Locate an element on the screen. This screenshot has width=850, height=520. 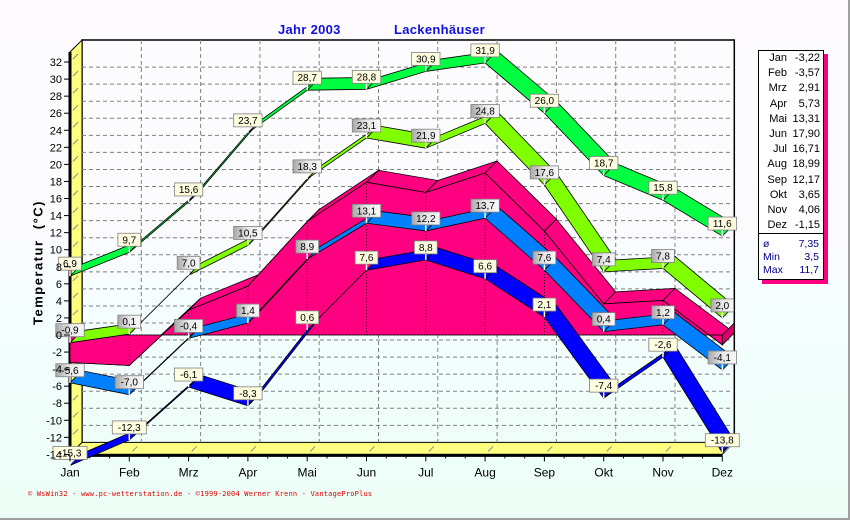
legend-value: -1,15 is located at coordinates (807, 225).